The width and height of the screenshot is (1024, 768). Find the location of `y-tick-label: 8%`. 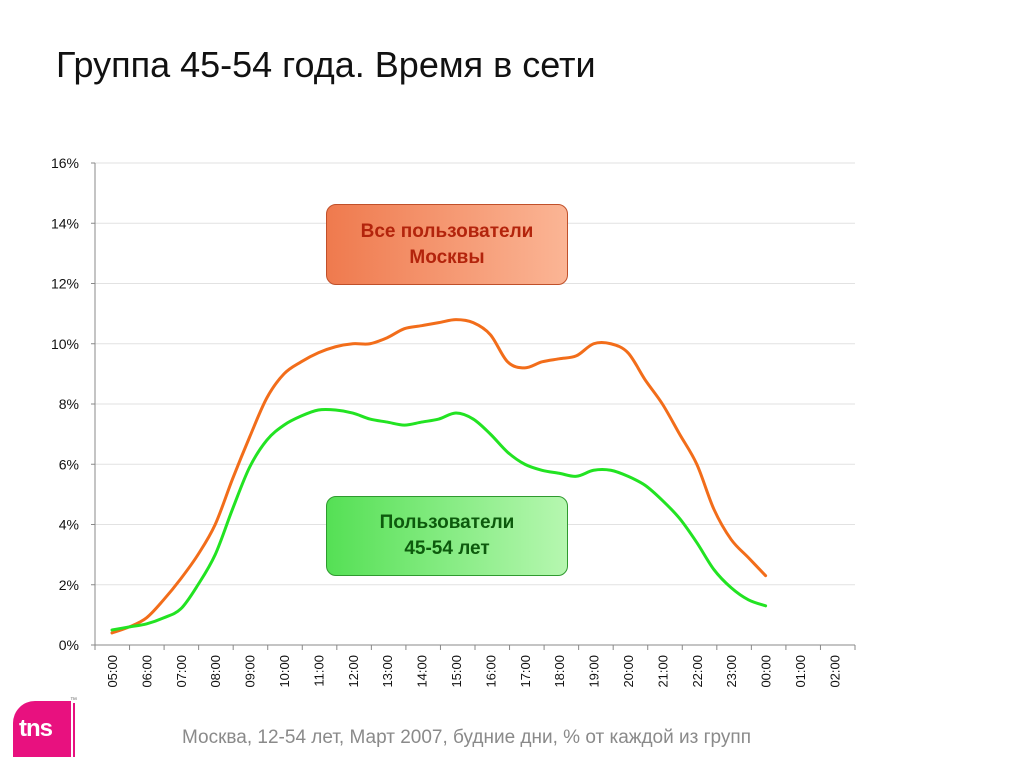

y-tick-label: 8% is located at coordinates (69, 404).